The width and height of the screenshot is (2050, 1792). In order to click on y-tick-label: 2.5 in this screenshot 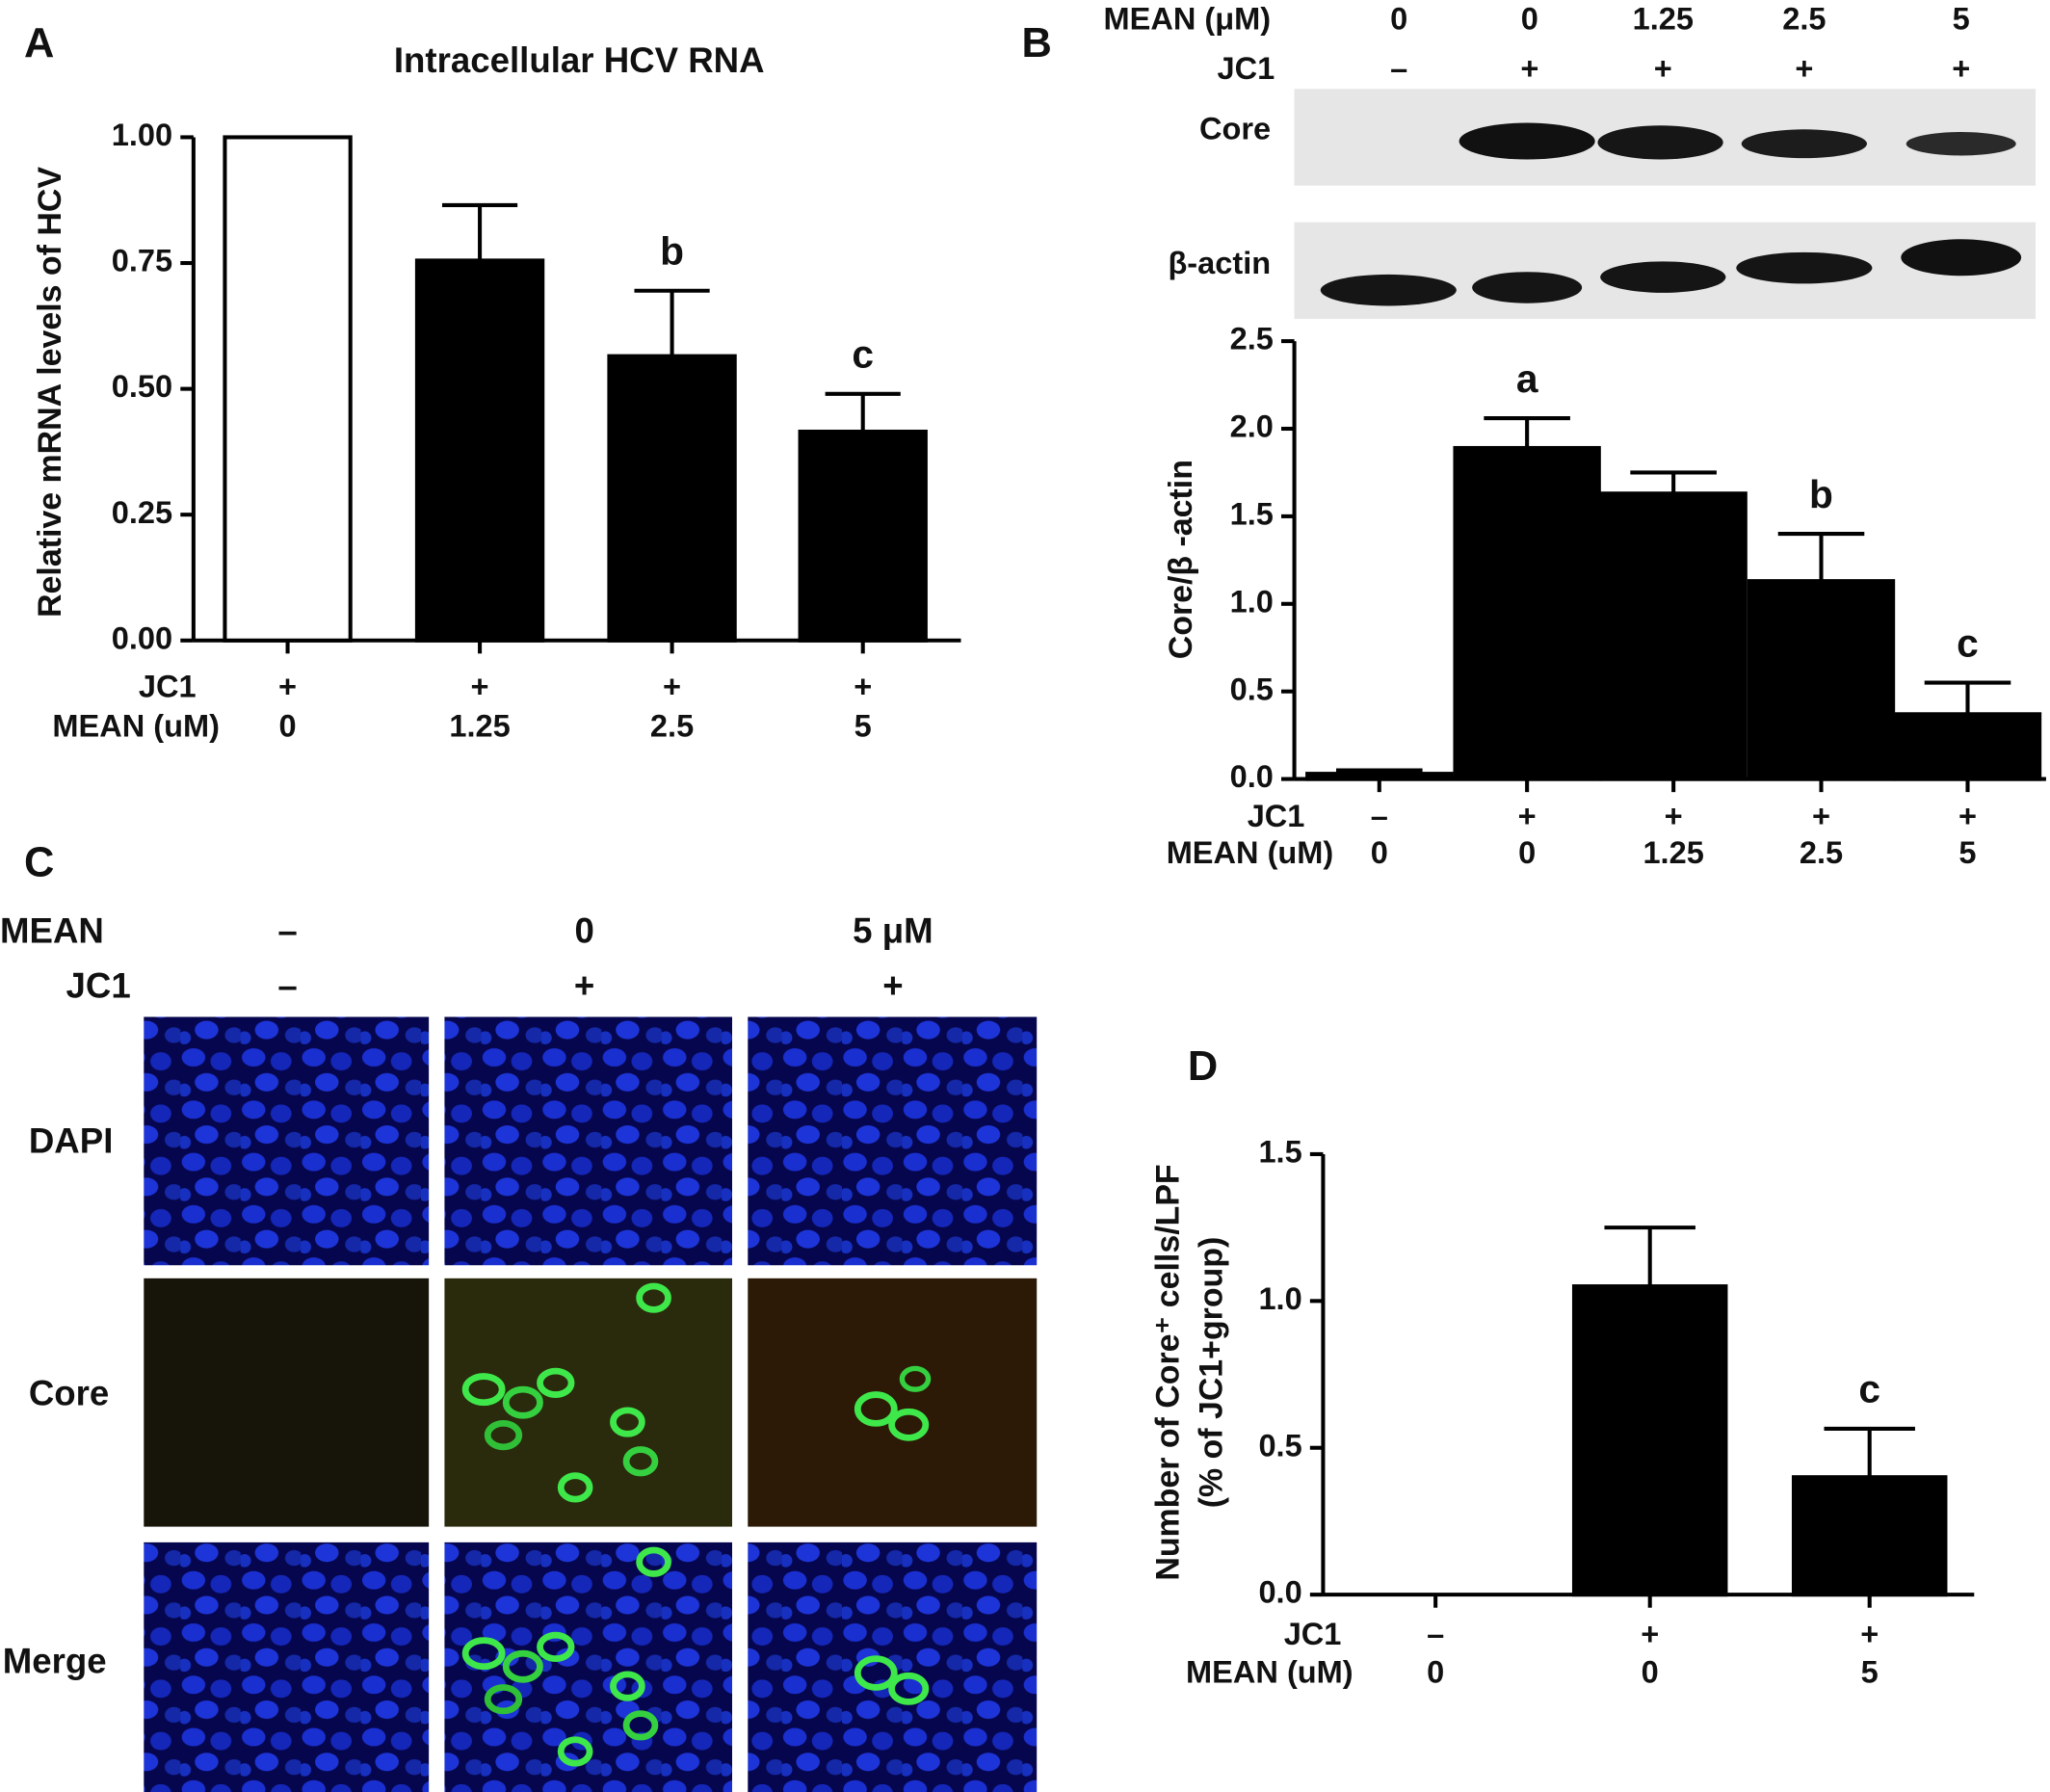, I will do `click(1252, 339)`.